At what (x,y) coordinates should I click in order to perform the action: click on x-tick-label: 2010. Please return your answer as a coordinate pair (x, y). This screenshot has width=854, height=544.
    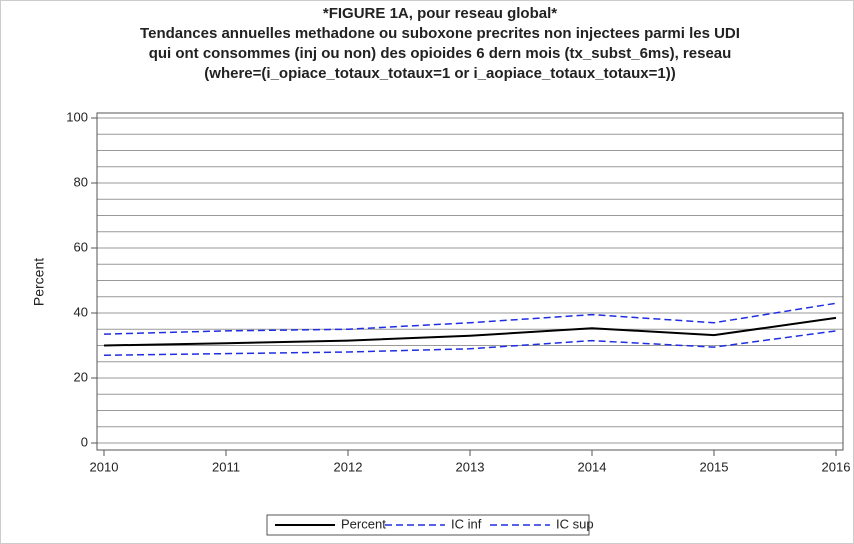
    Looking at the image, I should click on (104, 466).